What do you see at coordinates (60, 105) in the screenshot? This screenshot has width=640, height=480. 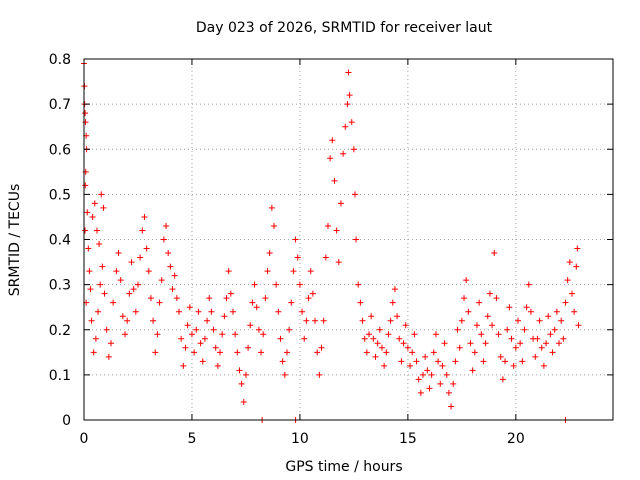 I see `y-tick-label: 0.7` at bounding box center [60, 105].